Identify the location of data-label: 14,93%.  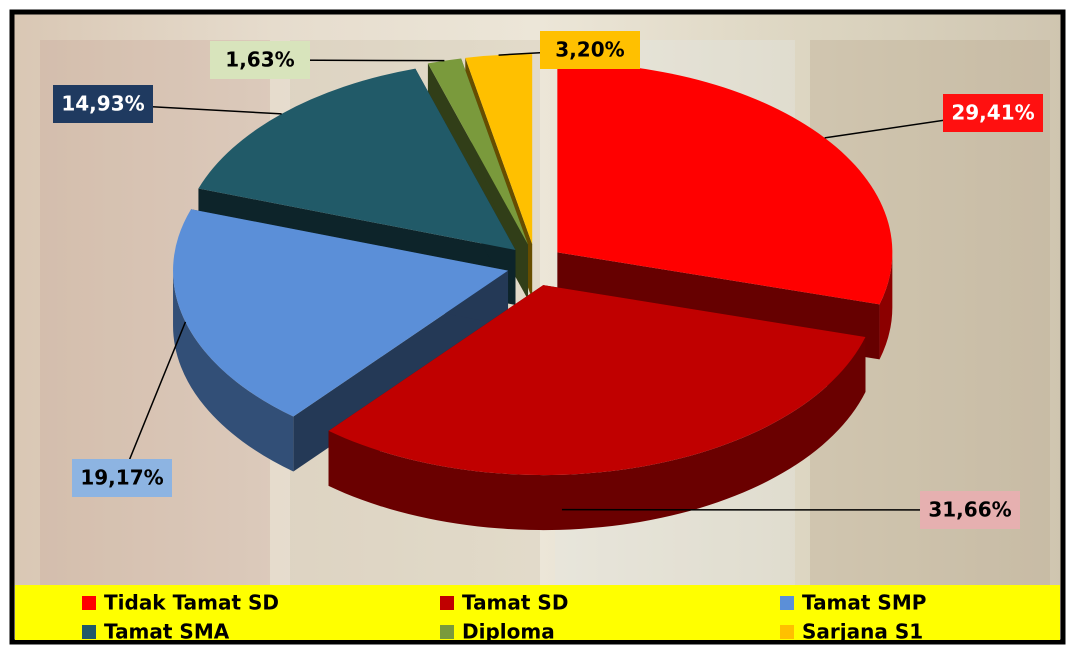
(102, 104).